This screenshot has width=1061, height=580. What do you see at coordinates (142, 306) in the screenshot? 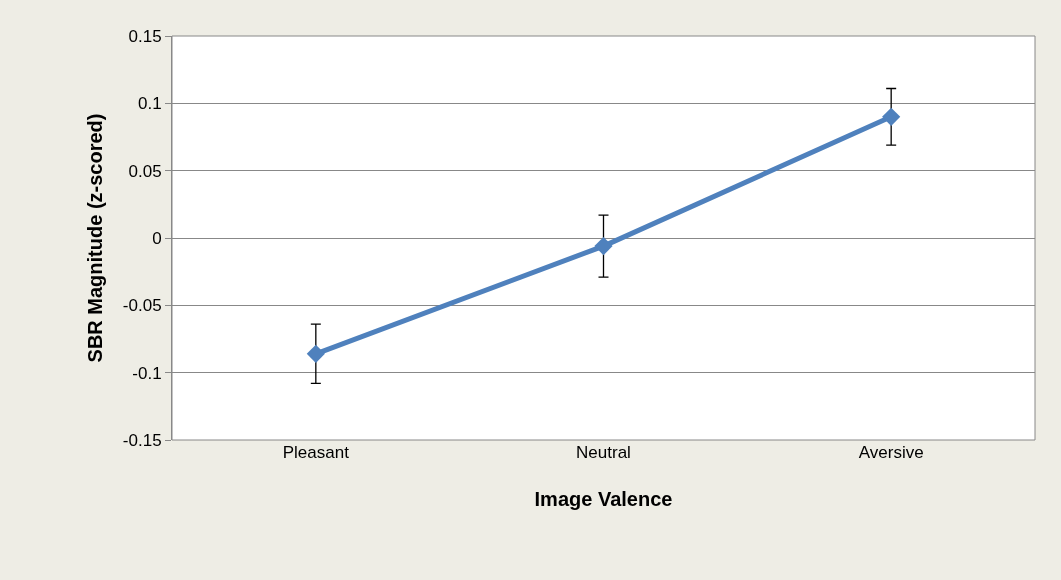
I see `y-tick-label: -0.05` at bounding box center [142, 306].